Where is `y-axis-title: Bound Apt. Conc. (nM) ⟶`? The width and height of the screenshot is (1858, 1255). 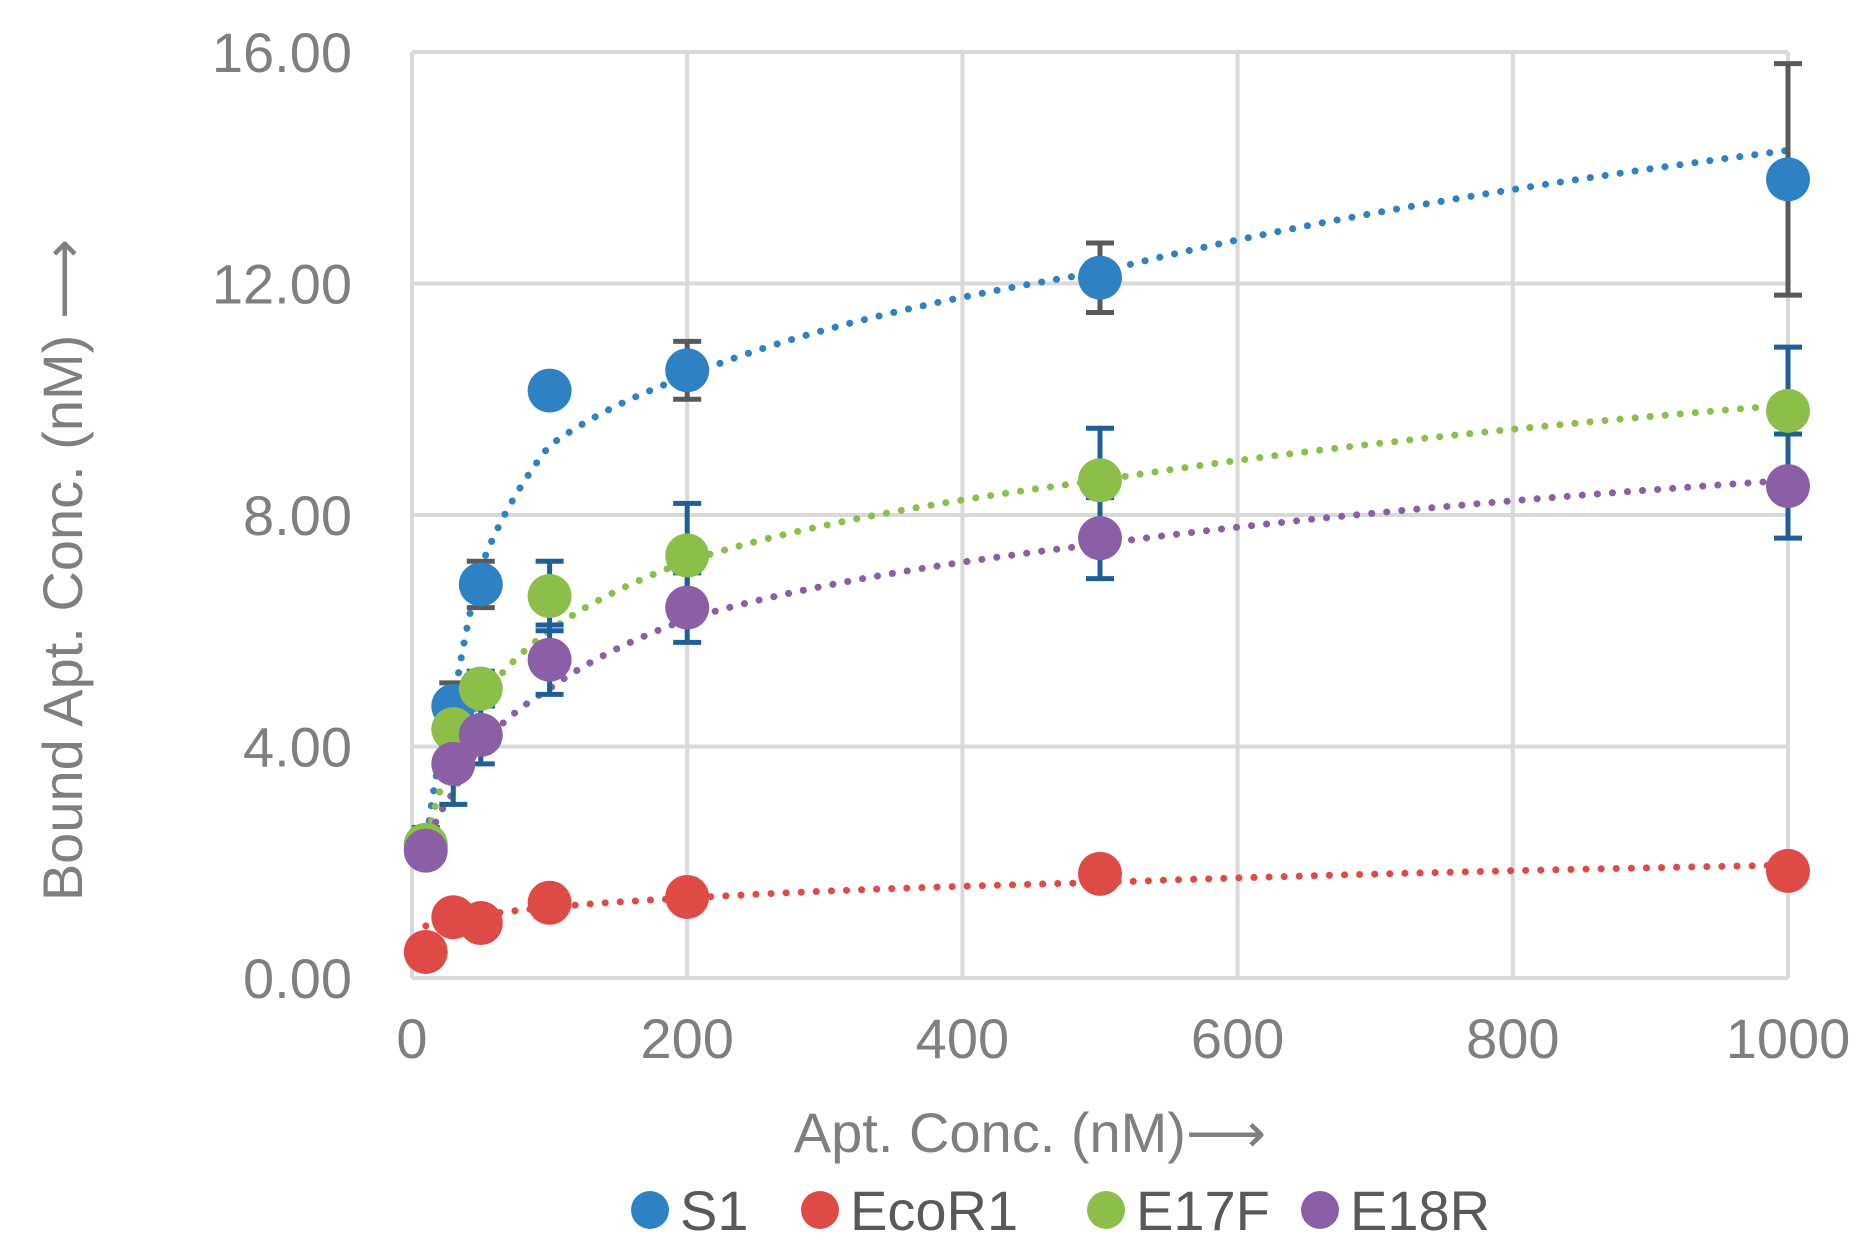
y-axis-title: Bound Apt. Conc. (nM) ⟶ is located at coordinates (62, 570).